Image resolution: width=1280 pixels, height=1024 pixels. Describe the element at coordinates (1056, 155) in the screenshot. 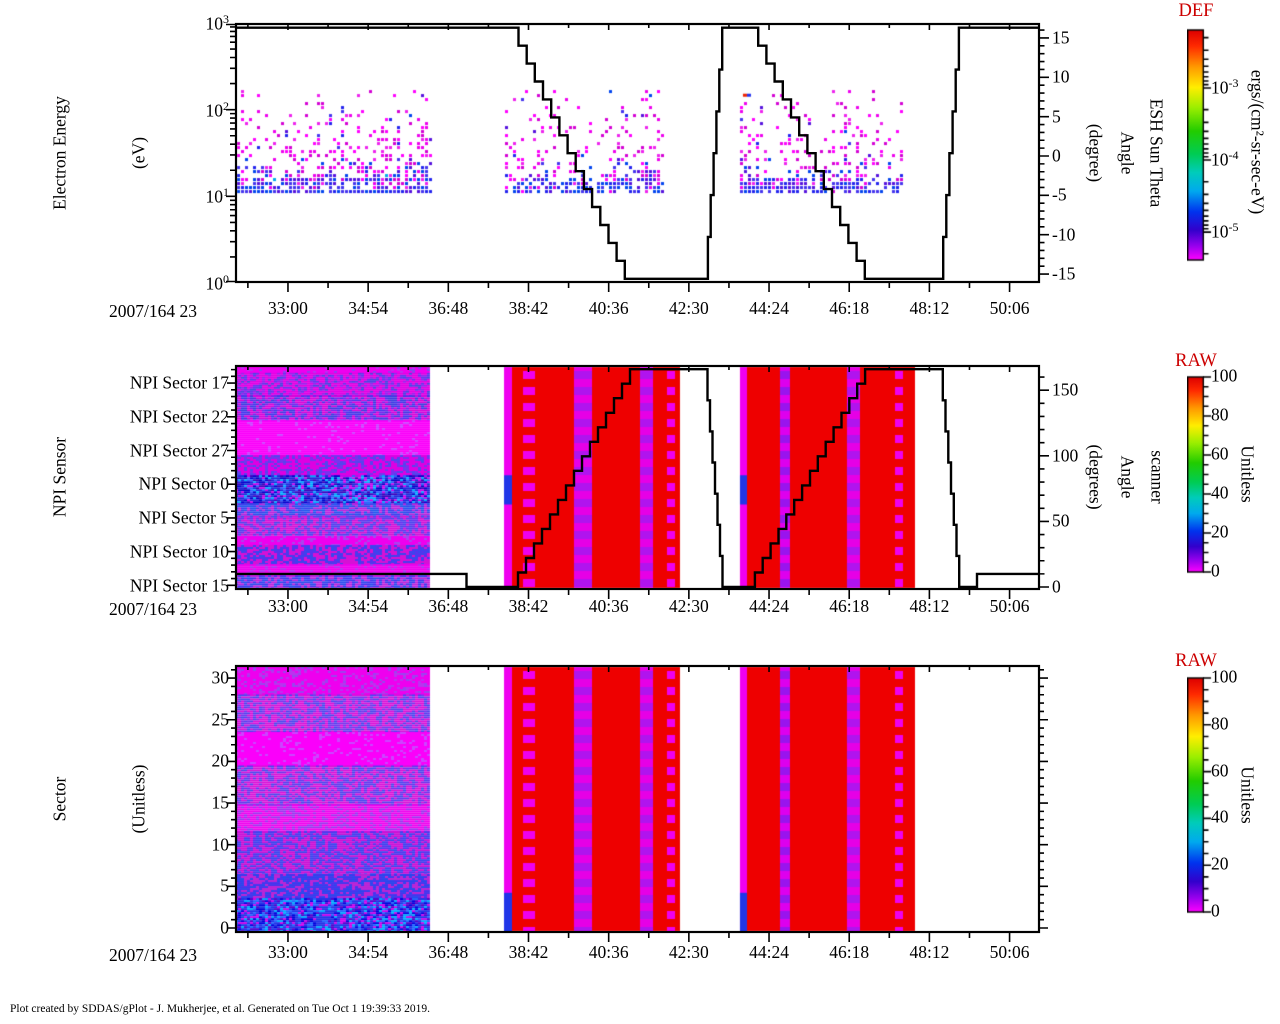

I see `y-tick-label-sun-theta: 0` at that location.